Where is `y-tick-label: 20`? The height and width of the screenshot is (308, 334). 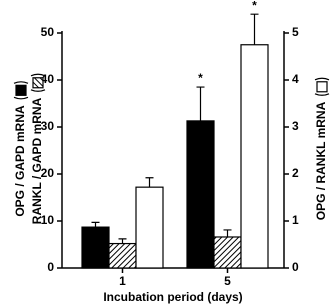 y-tick-label: 20 is located at coordinates (48, 173).